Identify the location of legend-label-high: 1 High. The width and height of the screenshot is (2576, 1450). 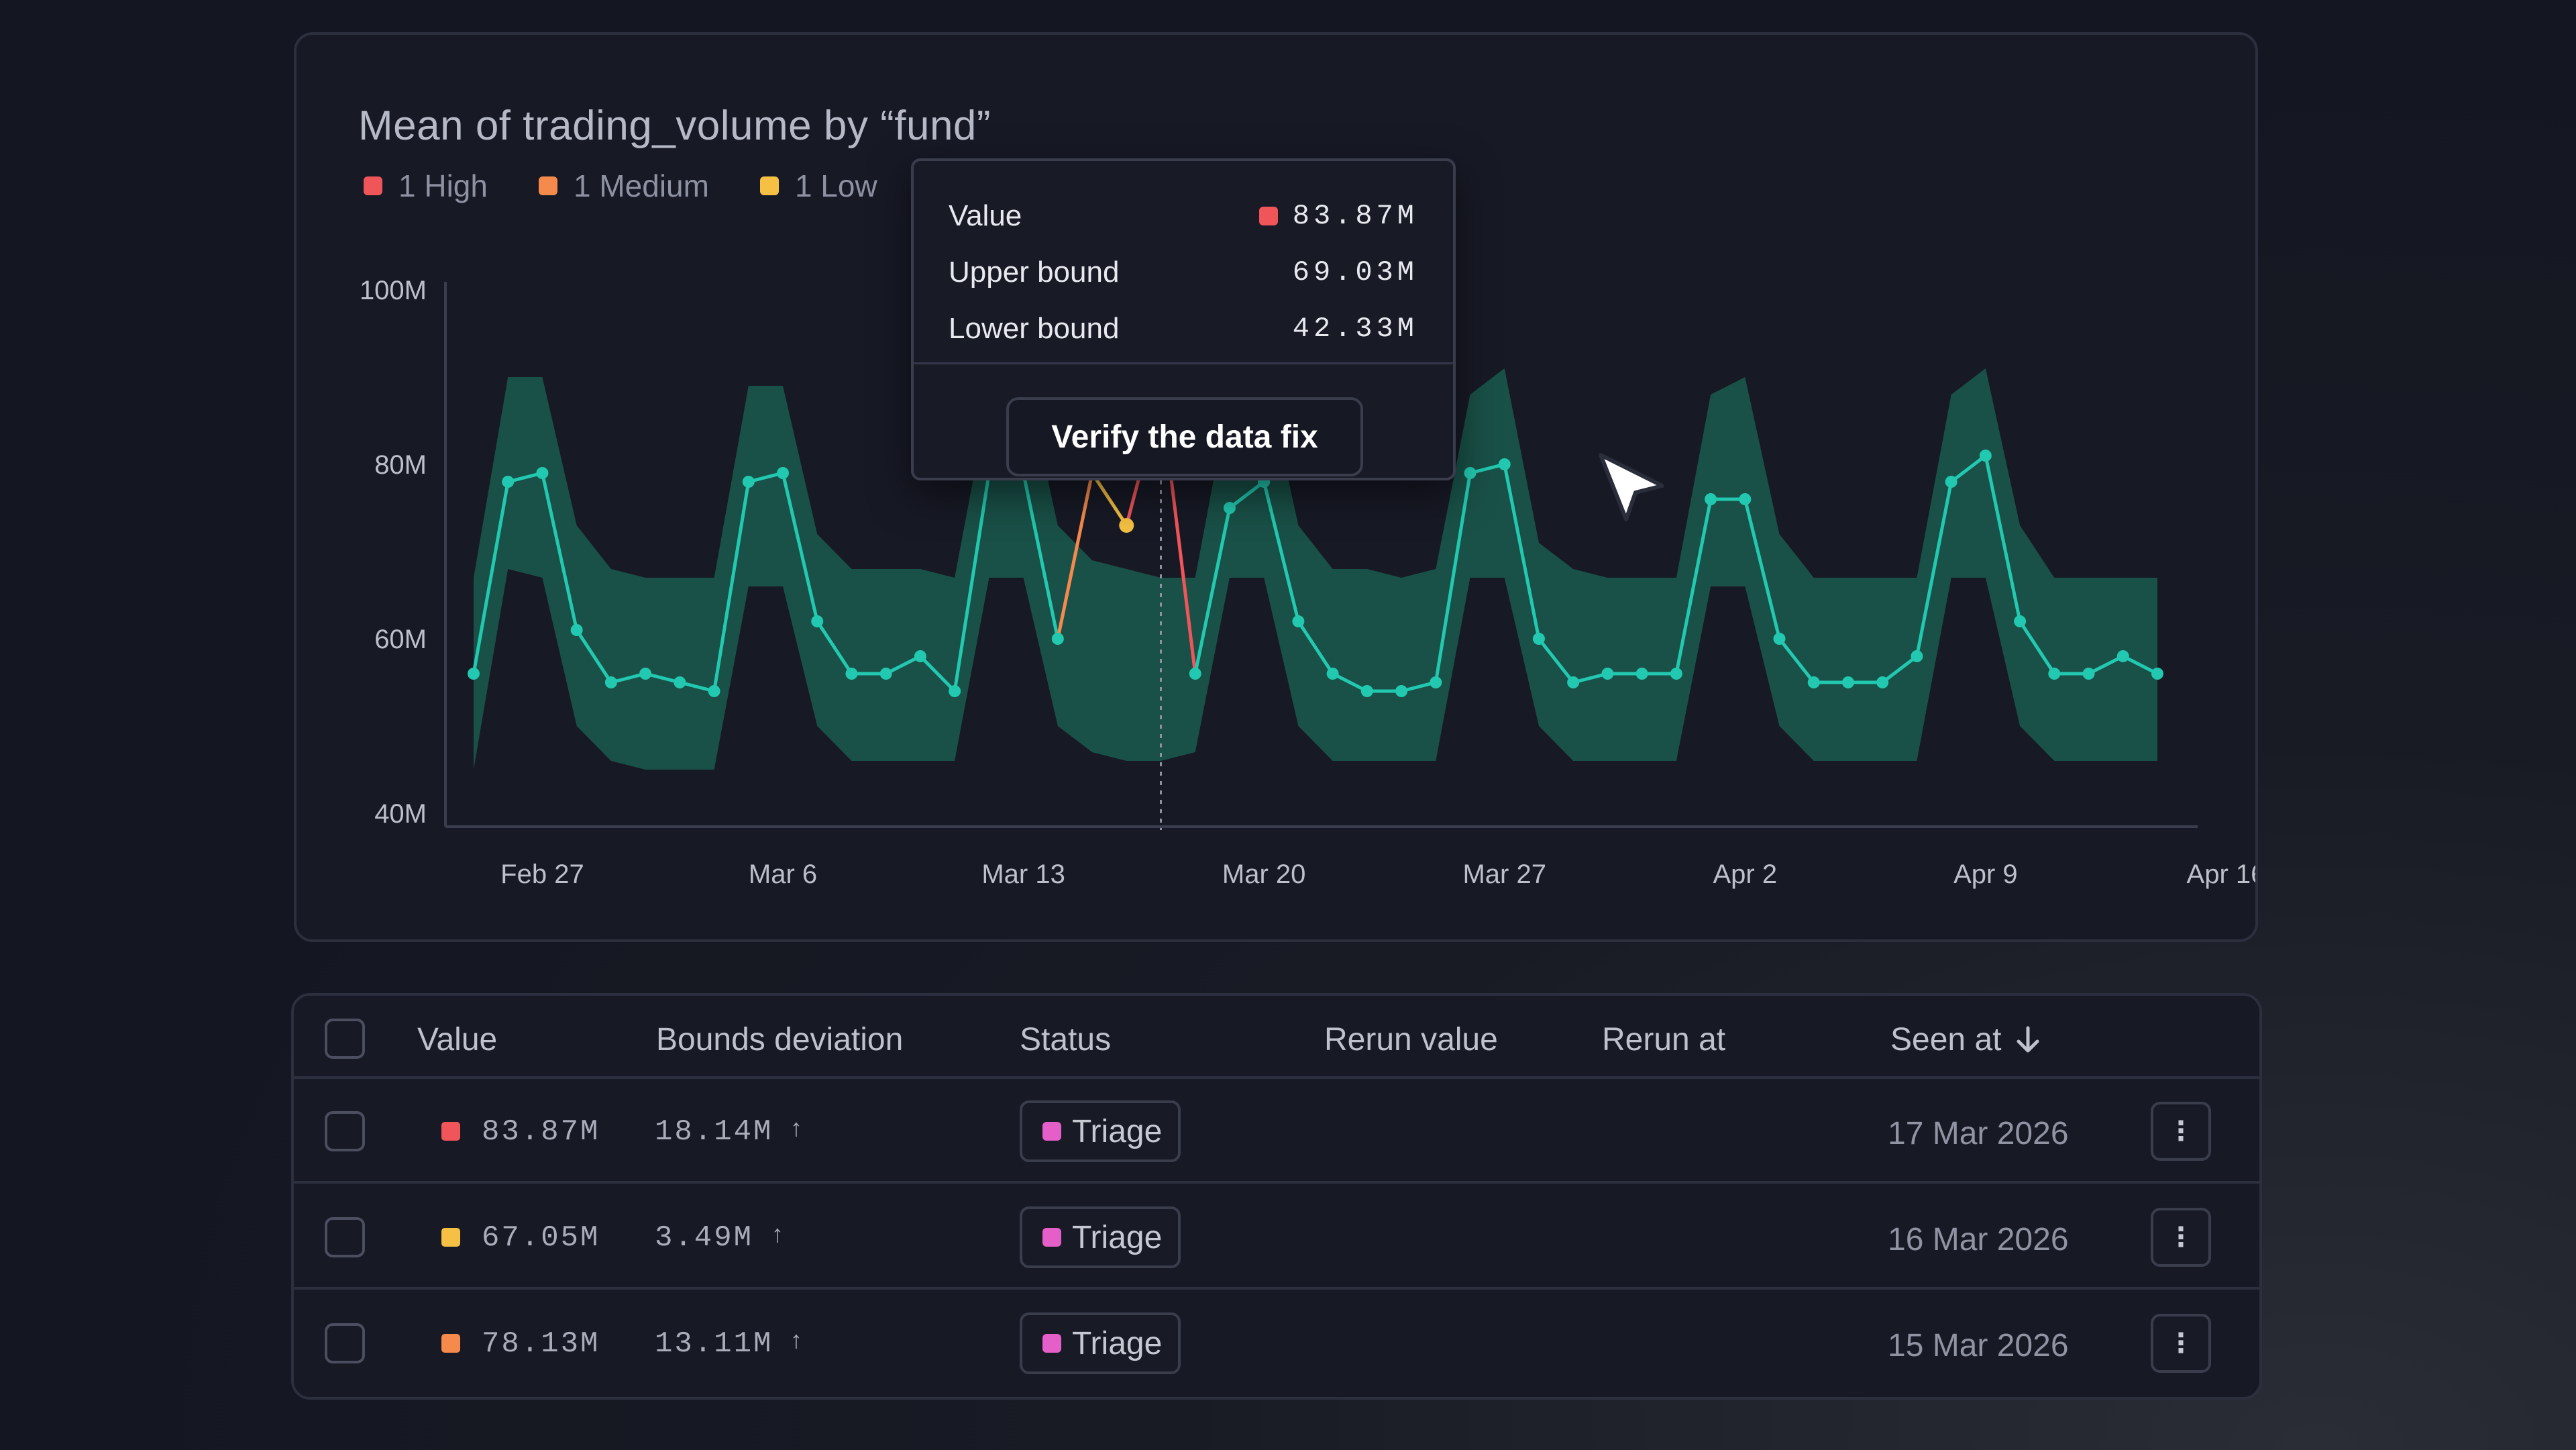
(443, 186).